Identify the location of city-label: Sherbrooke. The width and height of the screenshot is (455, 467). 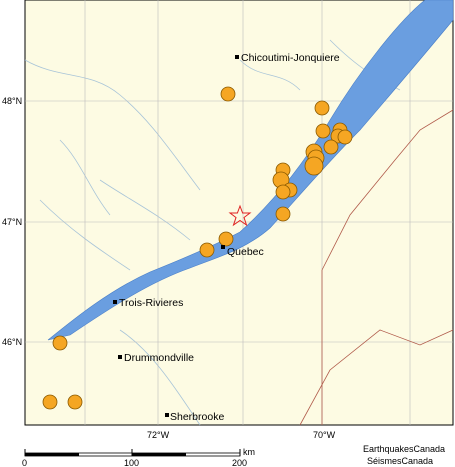
(197, 417).